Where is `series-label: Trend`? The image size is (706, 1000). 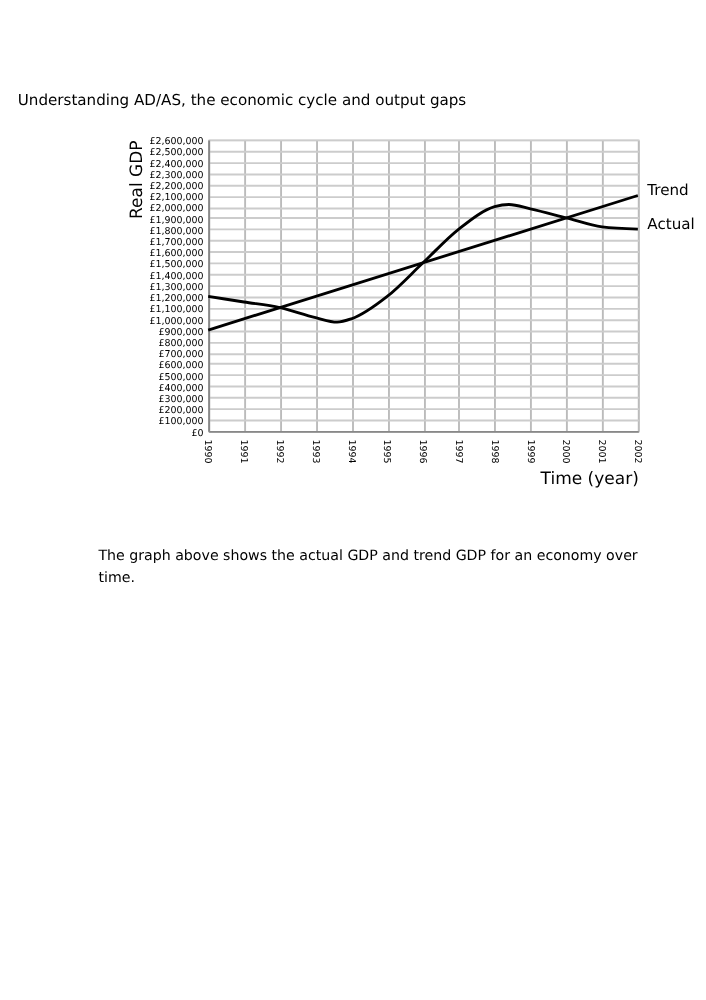 series-label: Trend is located at coordinates (667, 190).